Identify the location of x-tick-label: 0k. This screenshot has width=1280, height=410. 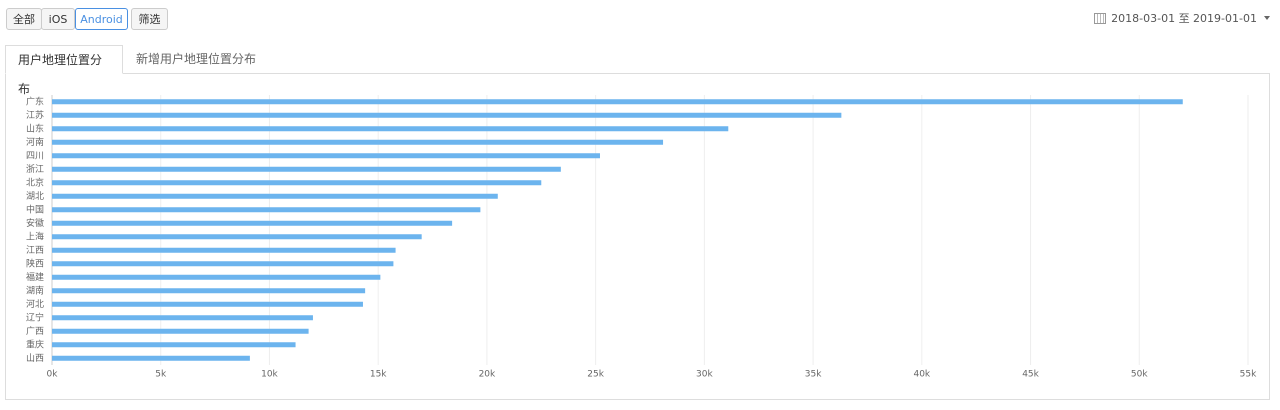
(53, 375).